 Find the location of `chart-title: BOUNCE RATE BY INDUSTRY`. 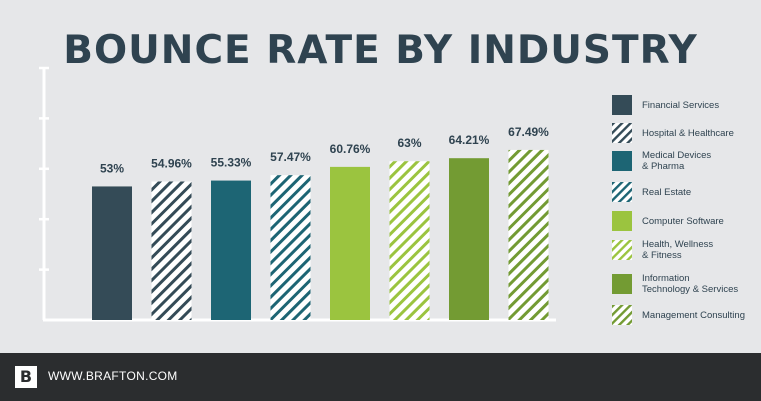

chart-title: BOUNCE RATE BY INDUSTRY is located at coordinates (380, 50).